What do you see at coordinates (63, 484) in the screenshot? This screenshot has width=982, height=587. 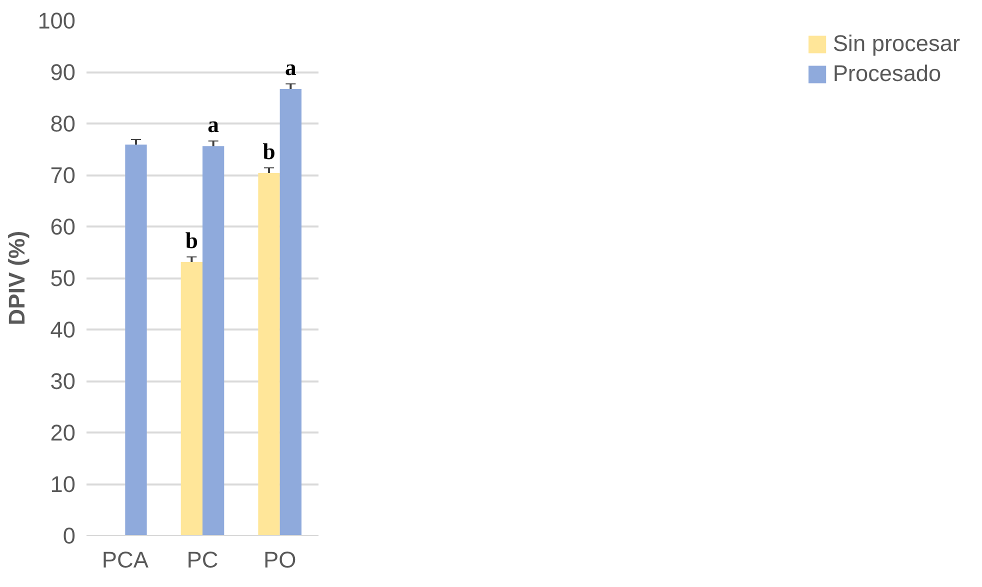 I see `y-tick-label: 10` at bounding box center [63, 484].